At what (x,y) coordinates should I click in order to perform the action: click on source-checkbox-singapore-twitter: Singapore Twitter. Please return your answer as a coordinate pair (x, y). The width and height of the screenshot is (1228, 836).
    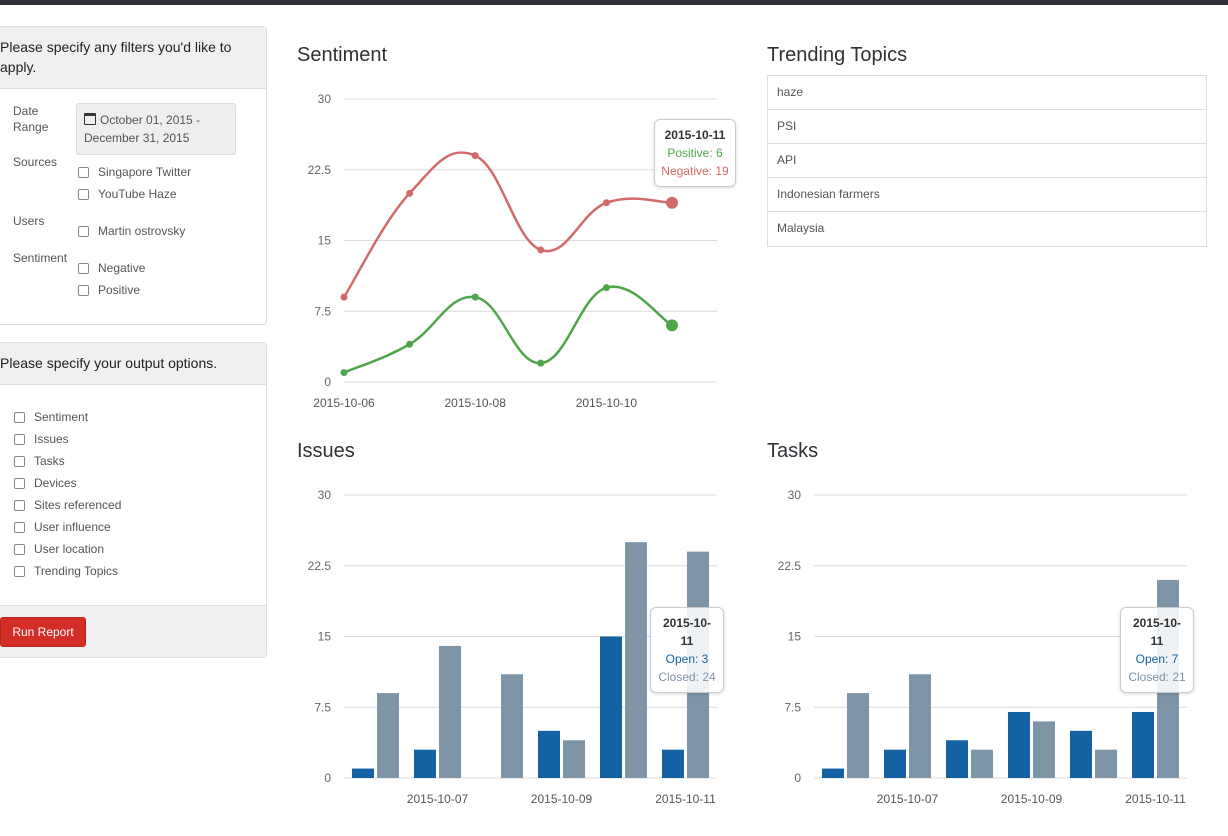
    Looking at the image, I should click on (134, 172).